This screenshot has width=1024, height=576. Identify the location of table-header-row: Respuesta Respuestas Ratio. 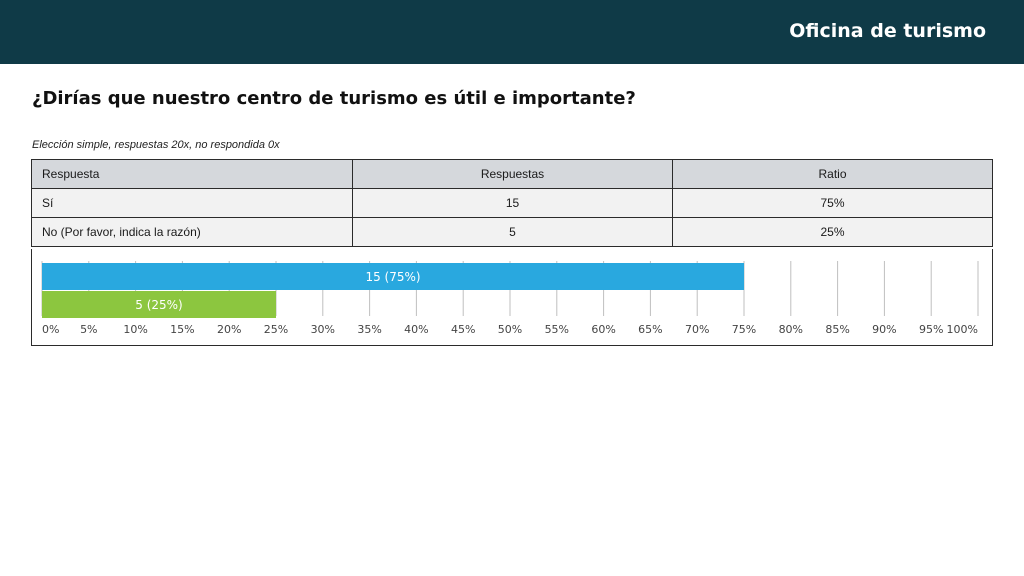
(512, 174).